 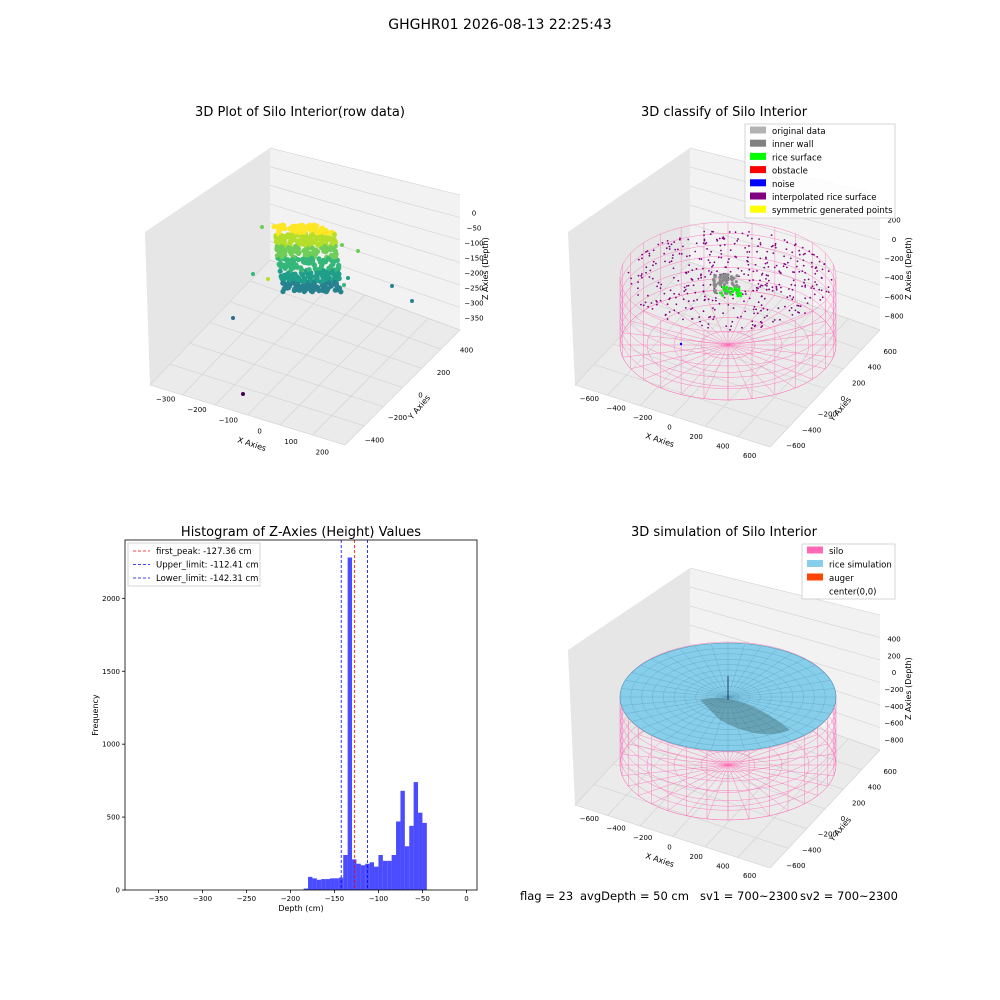 I want to click on z-tick-label: 0, so click(x=894, y=673).